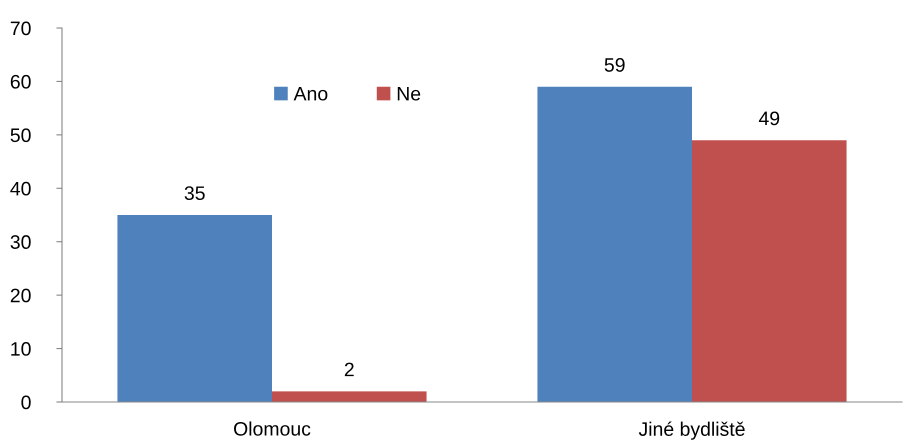 The height and width of the screenshot is (448, 904). I want to click on x-tick-label: Jiné bydliště, so click(691, 430).